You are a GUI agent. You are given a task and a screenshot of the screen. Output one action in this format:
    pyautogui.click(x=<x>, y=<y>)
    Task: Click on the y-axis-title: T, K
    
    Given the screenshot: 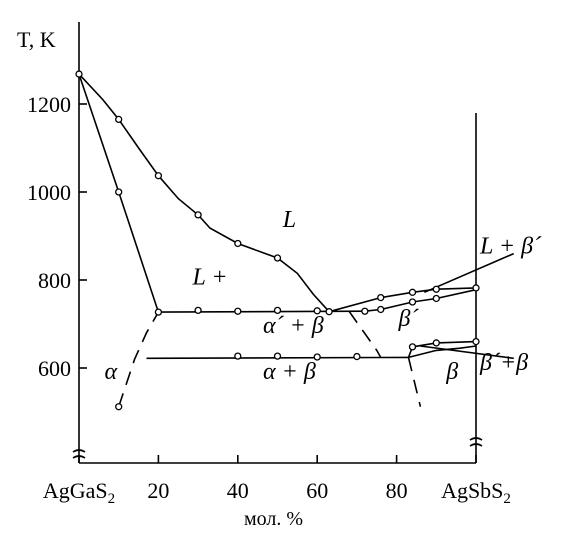 What is the action you would take?
    pyautogui.click(x=36, y=39)
    